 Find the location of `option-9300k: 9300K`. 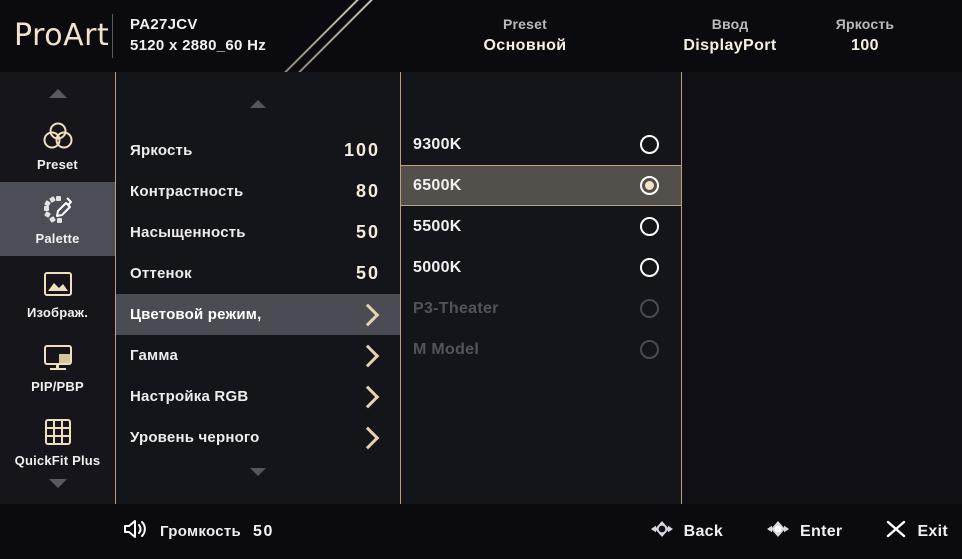

option-9300k: 9300K is located at coordinates (541, 144).